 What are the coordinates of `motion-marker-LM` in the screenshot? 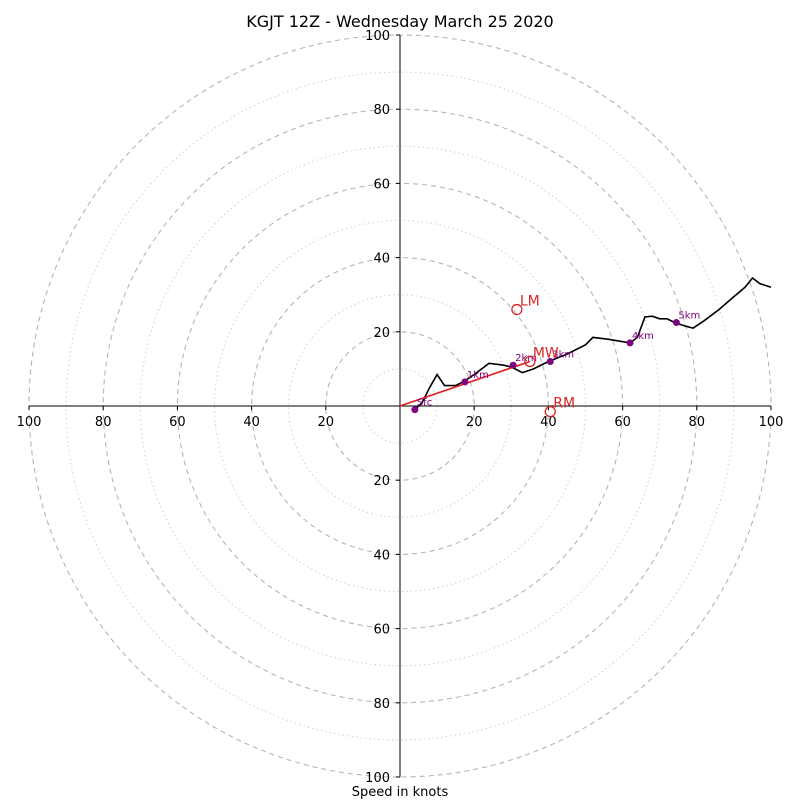 It's located at (517, 309).